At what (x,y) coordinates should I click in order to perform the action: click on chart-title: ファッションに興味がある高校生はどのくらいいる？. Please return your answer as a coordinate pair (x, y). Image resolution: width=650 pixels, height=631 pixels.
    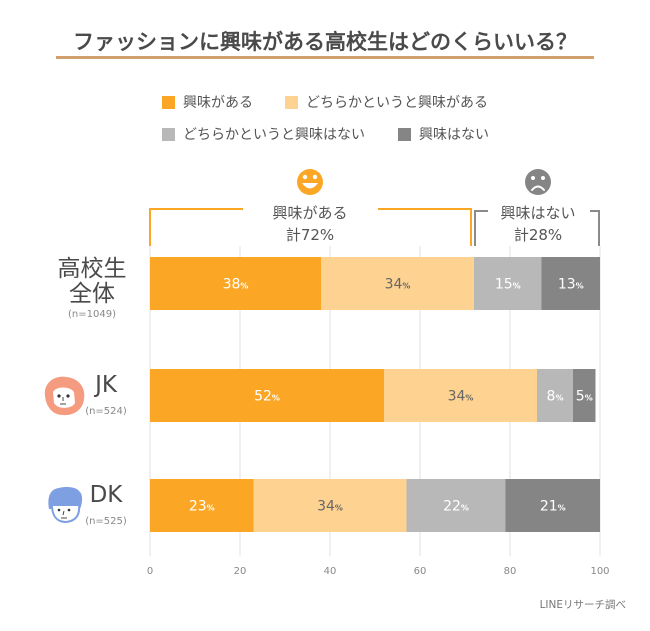
    Looking at the image, I should click on (325, 42).